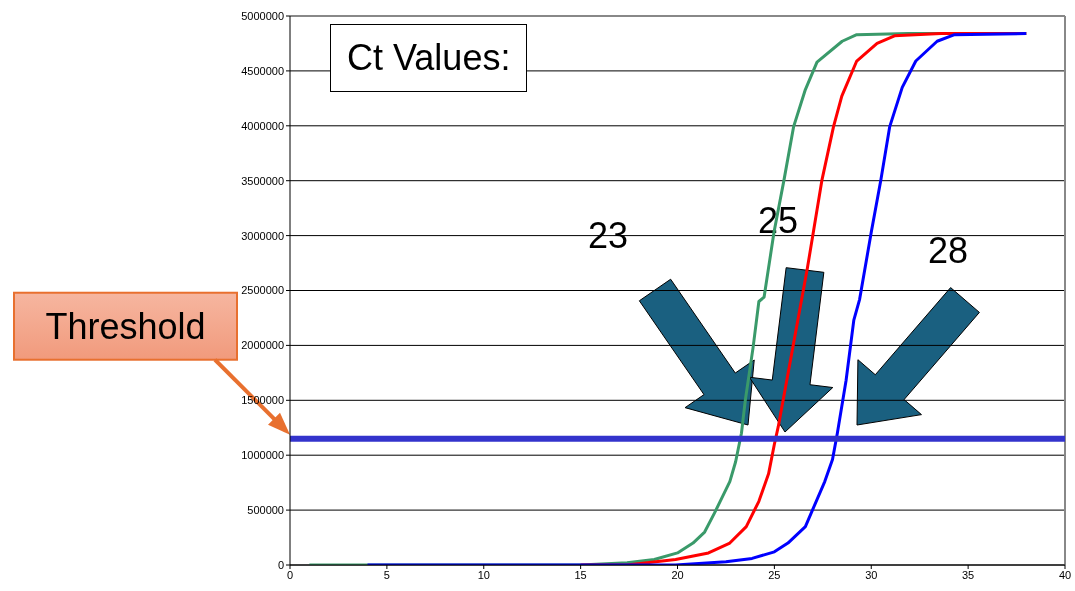 The height and width of the screenshot is (591, 1075). What do you see at coordinates (871, 574) in the screenshot?
I see `x-tick-label: 30` at bounding box center [871, 574].